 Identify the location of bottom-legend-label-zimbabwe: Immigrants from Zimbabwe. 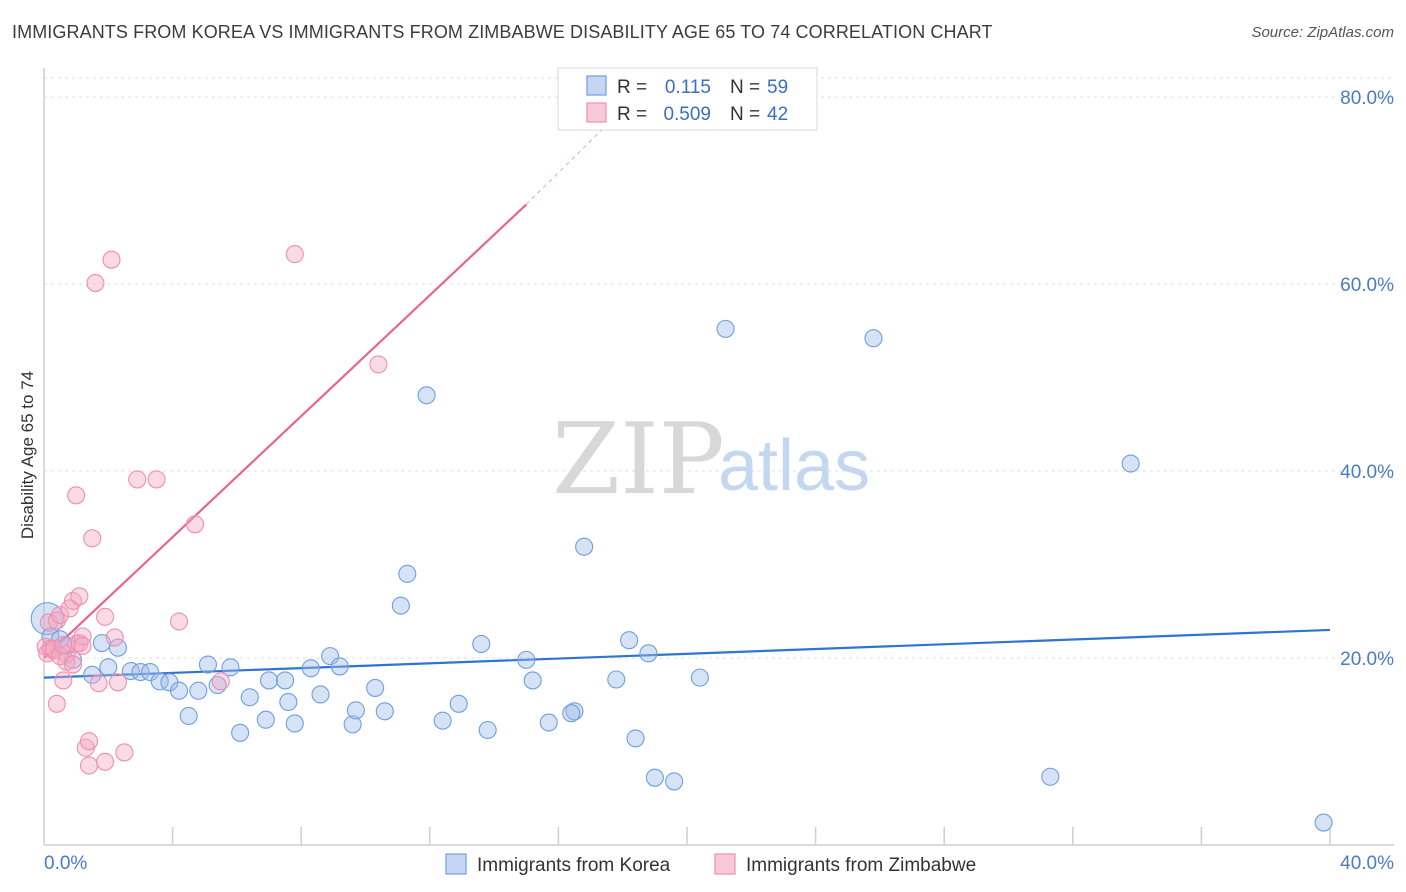
(861, 865).